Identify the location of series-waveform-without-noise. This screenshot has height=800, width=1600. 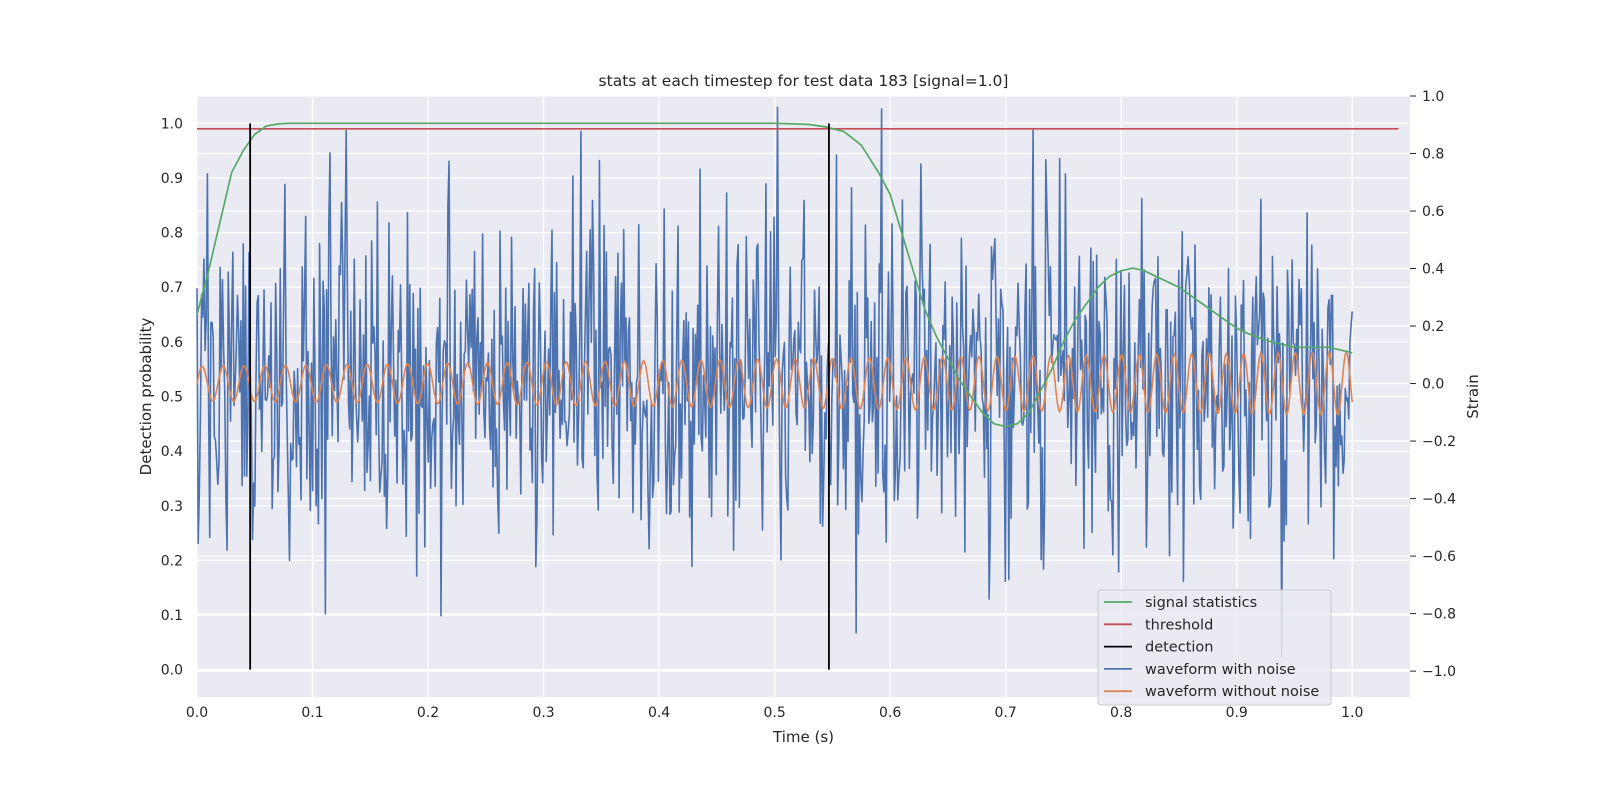
(775, 383).